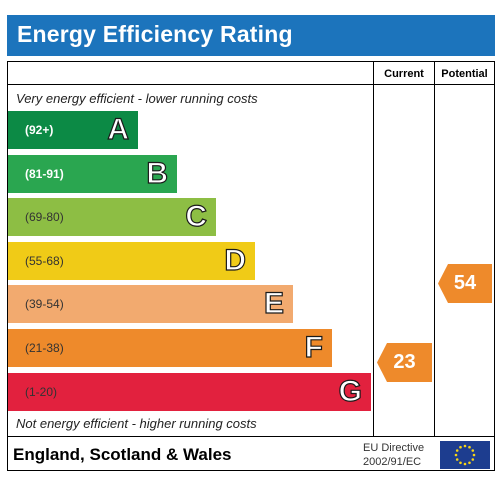  I want to click on eu-flag-stars, so click(465, 455).